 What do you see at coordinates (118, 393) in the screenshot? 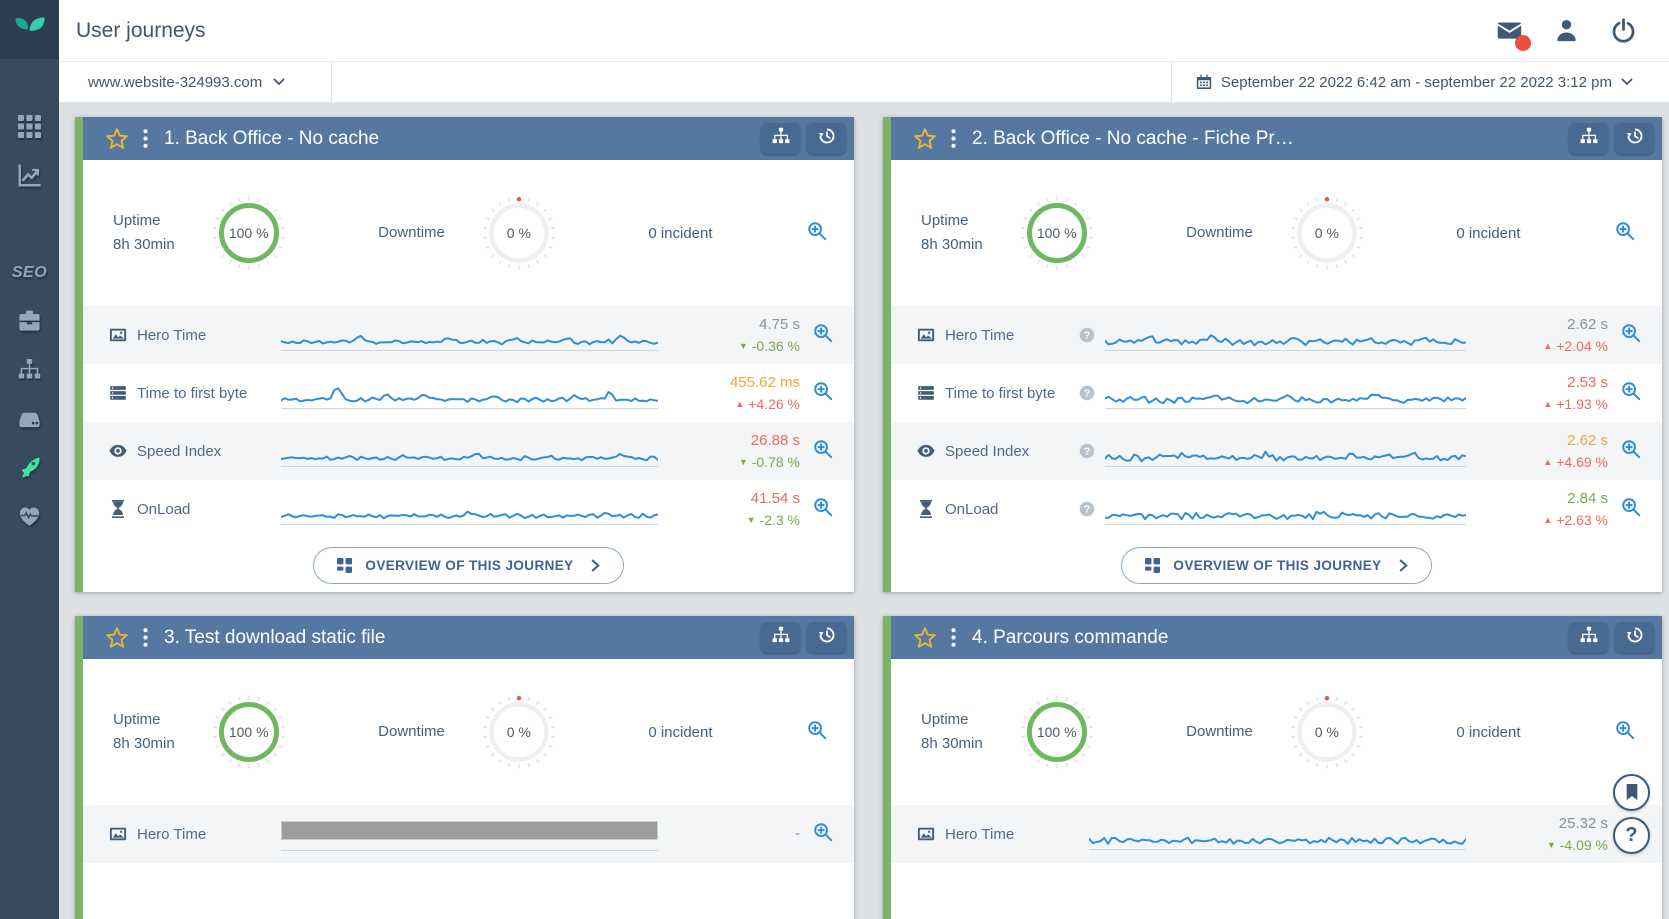
I see `server-stack-icon` at bounding box center [118, 393].